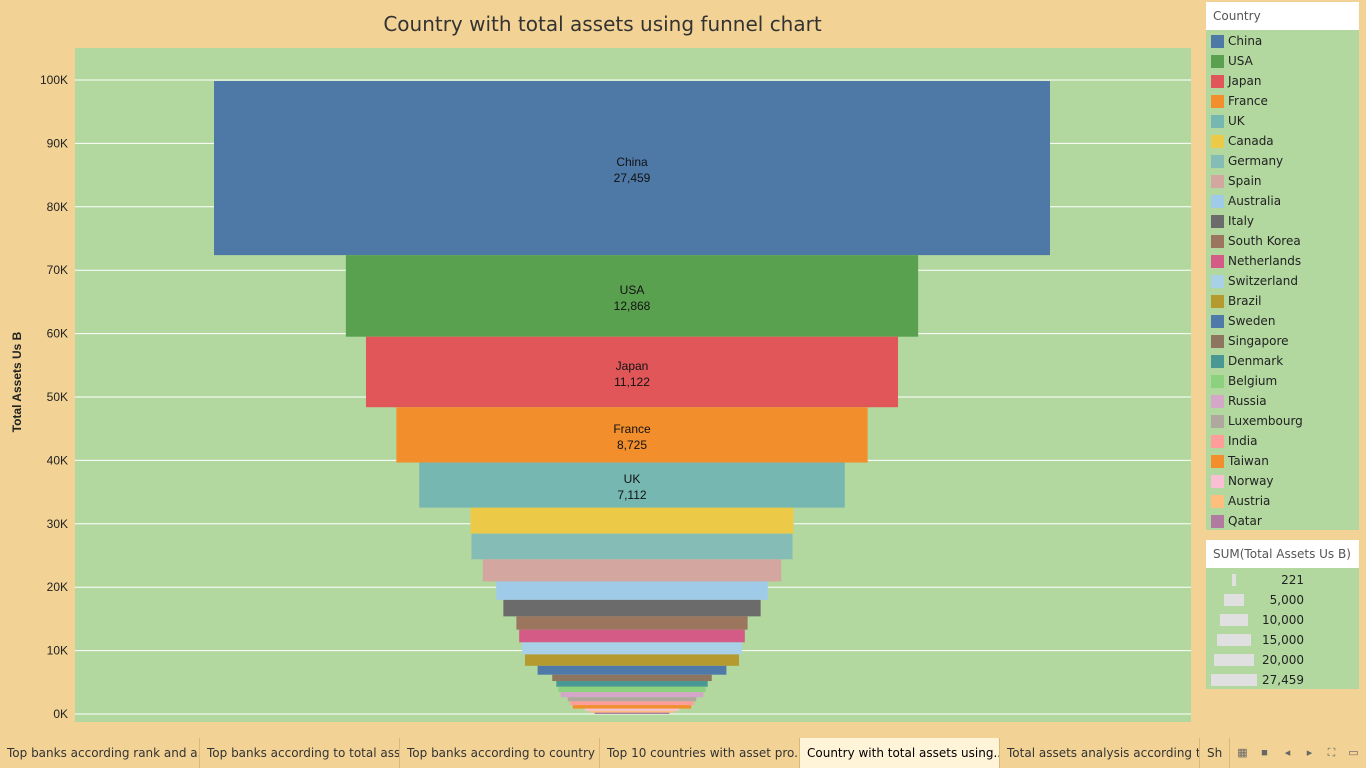 The height and width of the screenshot is (768, 1366). I want to click on y-tick-label: 70K, so click(57, 270).